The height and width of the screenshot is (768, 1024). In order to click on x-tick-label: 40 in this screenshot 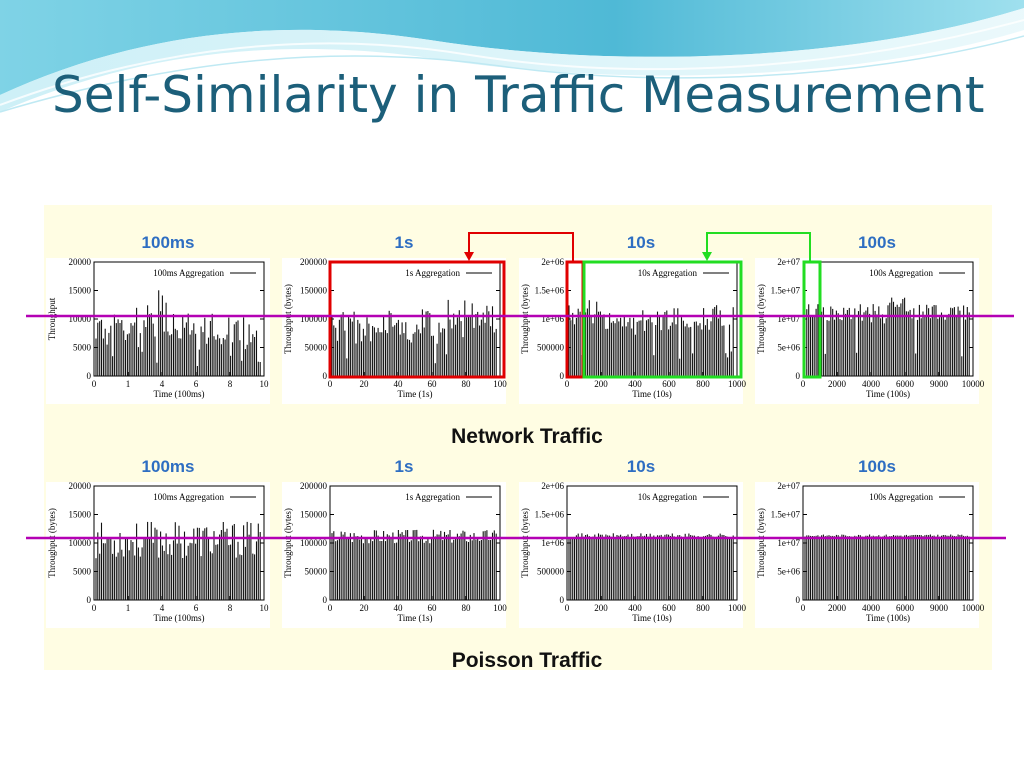, I will do `click(399, 608)`.